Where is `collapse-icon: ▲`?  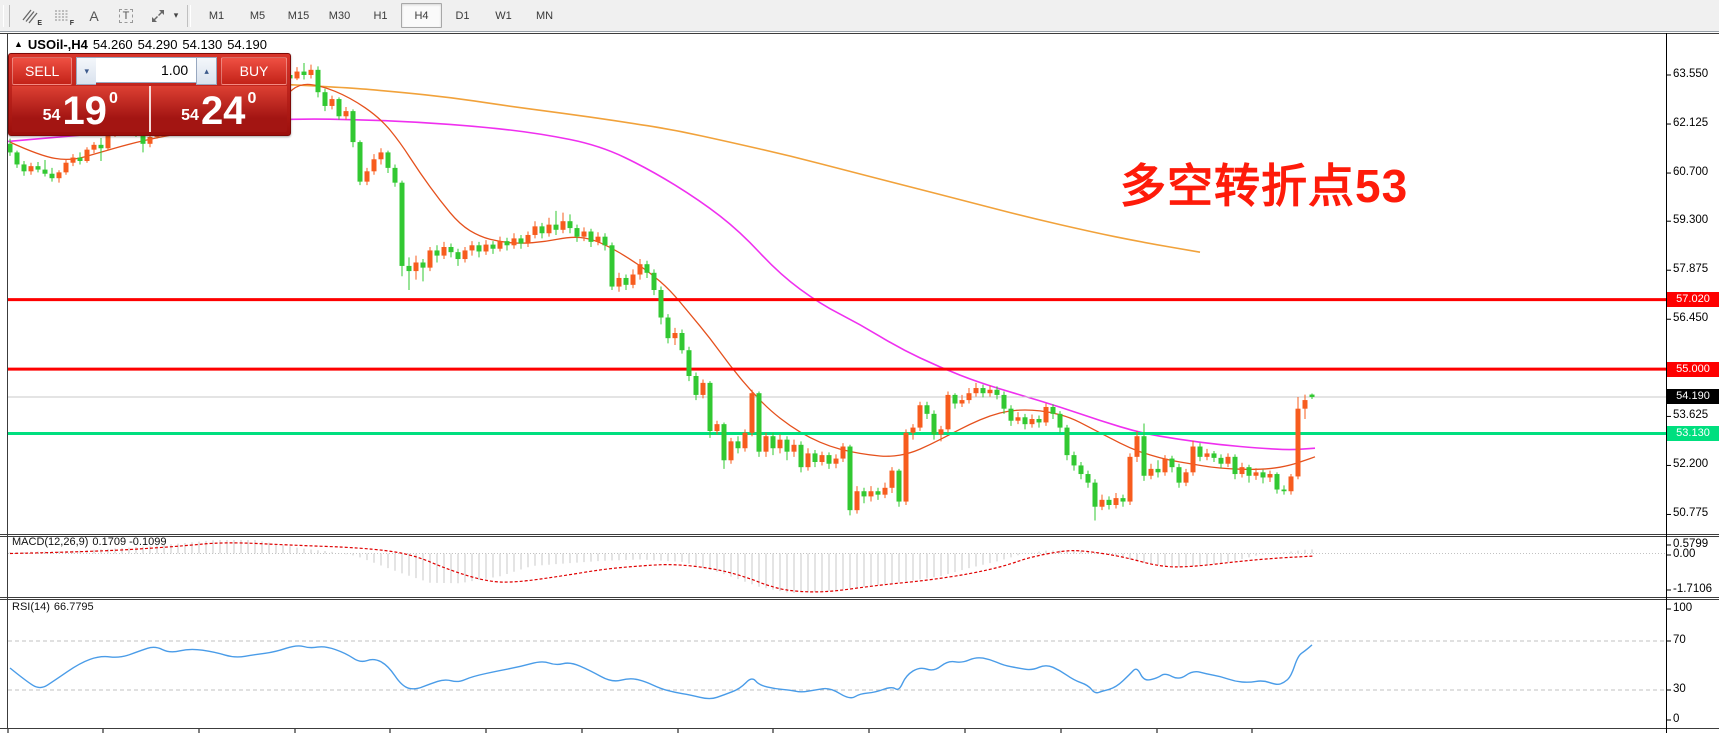
collapse-icon: ▲ is located at coordinates (18, 43).